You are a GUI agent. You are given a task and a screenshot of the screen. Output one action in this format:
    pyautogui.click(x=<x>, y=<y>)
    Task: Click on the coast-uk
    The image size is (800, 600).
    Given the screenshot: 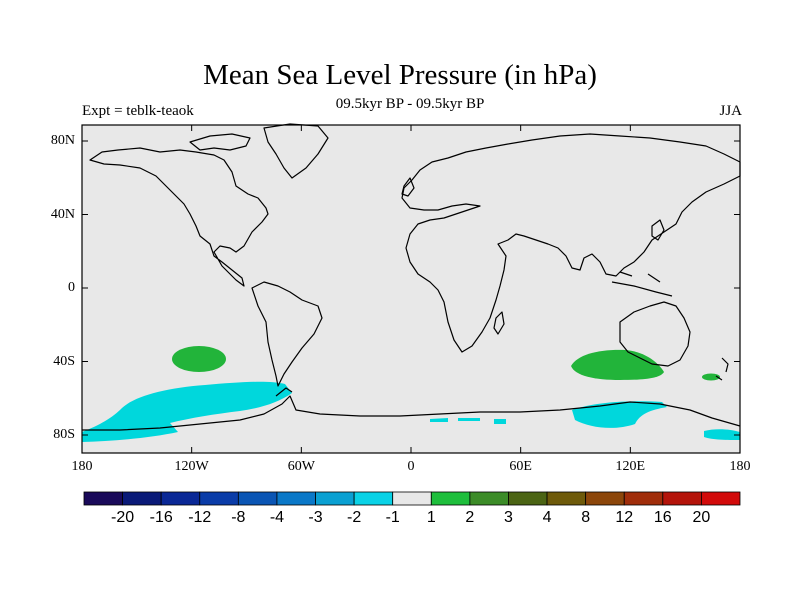 What is the action you would take?
    pyautogui.click(x=408, y=187)
    